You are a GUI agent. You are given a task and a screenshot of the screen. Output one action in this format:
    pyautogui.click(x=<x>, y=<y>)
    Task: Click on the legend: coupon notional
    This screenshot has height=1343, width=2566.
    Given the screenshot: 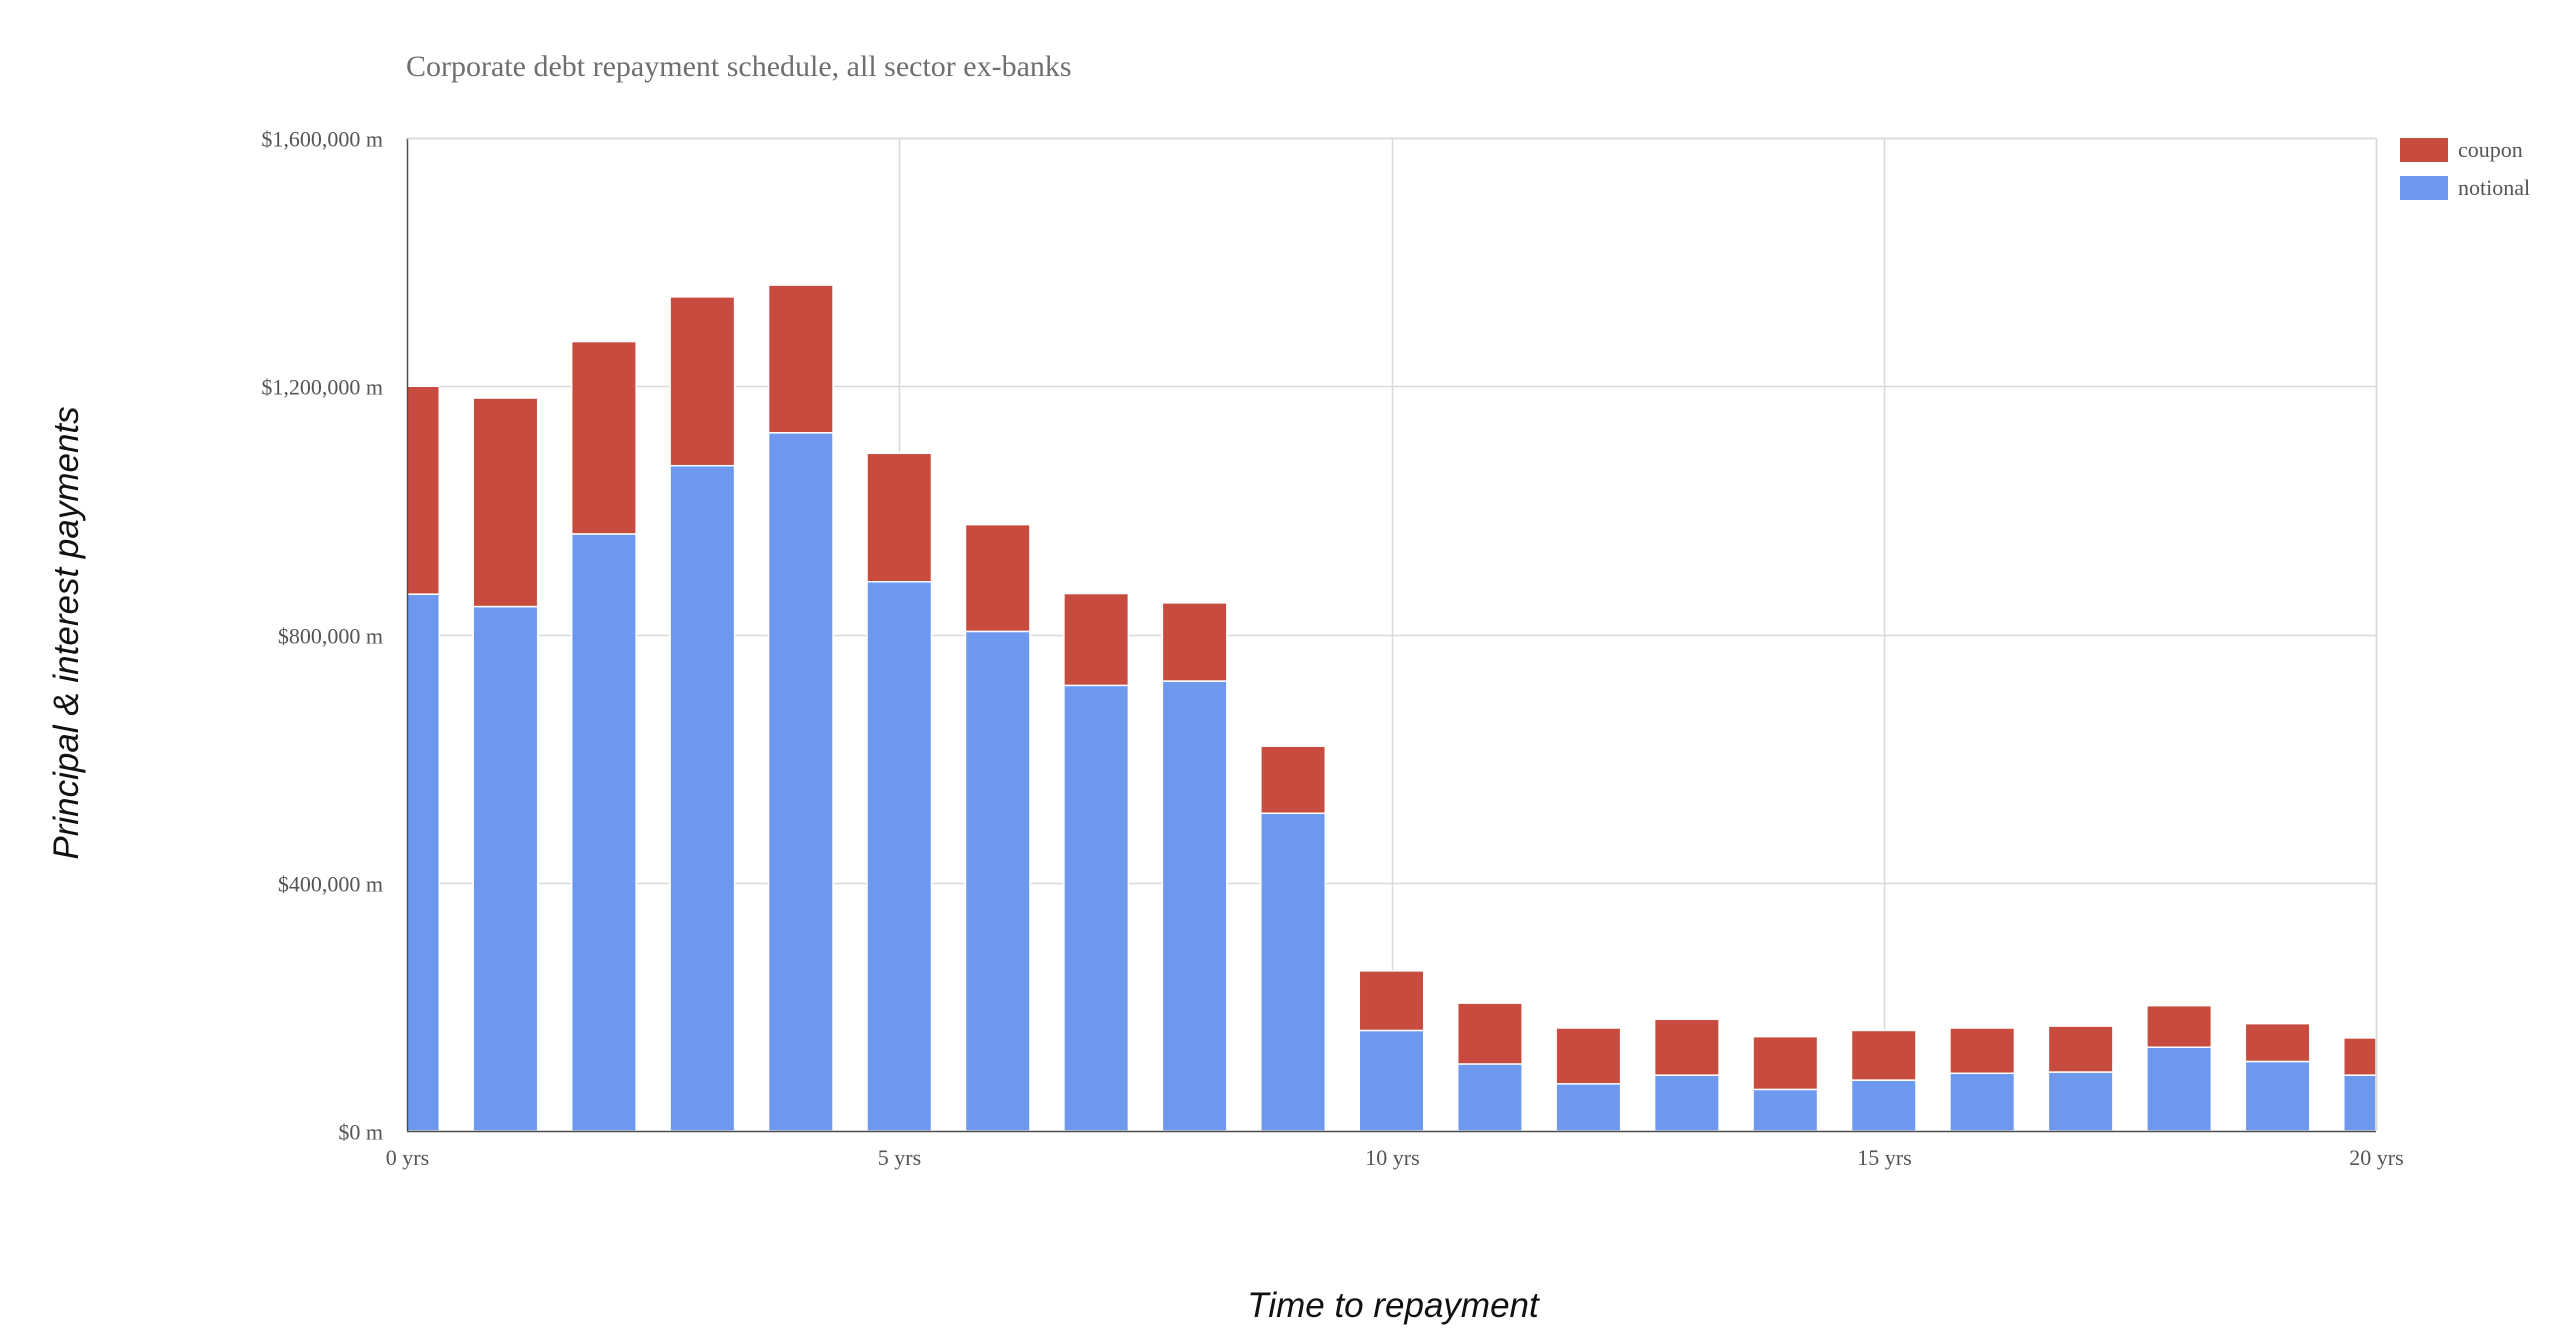 What is the action you would take?
    pyautogui.click(x=2465, y=168)
    